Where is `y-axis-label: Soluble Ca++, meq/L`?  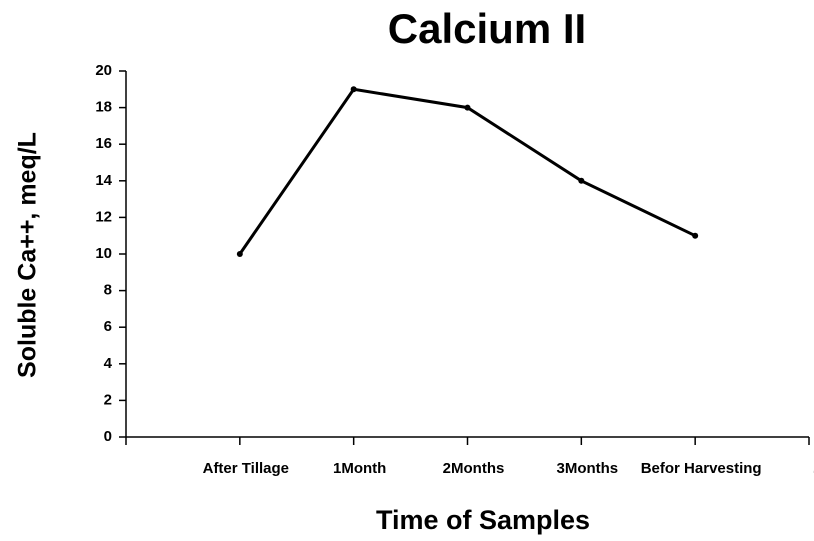 y-axis-label: Soluble Ca++, meq/L is located at coordinates (28, 255).